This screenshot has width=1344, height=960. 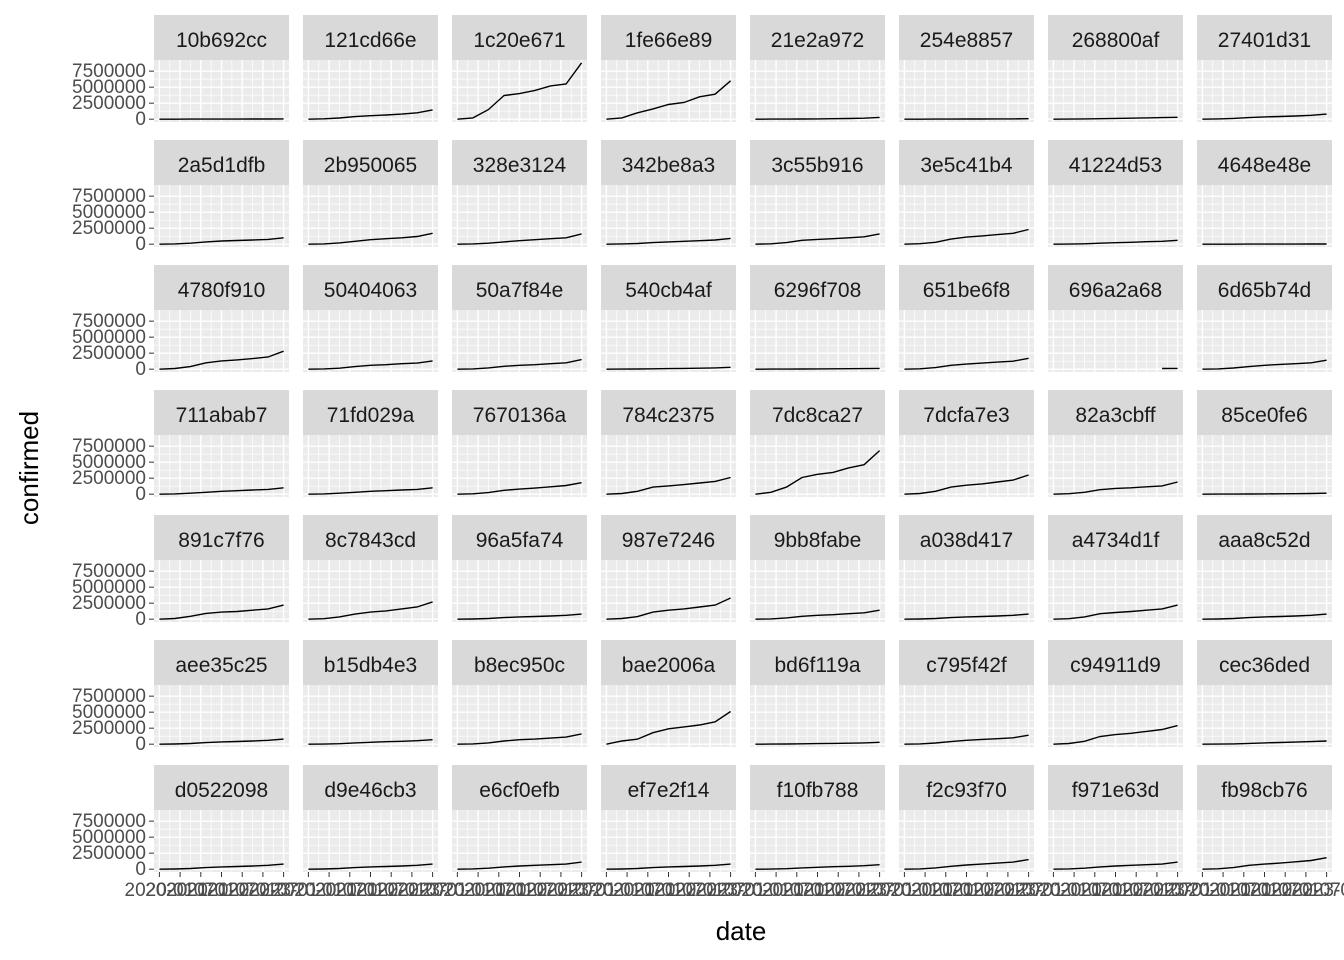 I want to click on facet-strip-label: bd6f119a, so click(x=817, y=665).